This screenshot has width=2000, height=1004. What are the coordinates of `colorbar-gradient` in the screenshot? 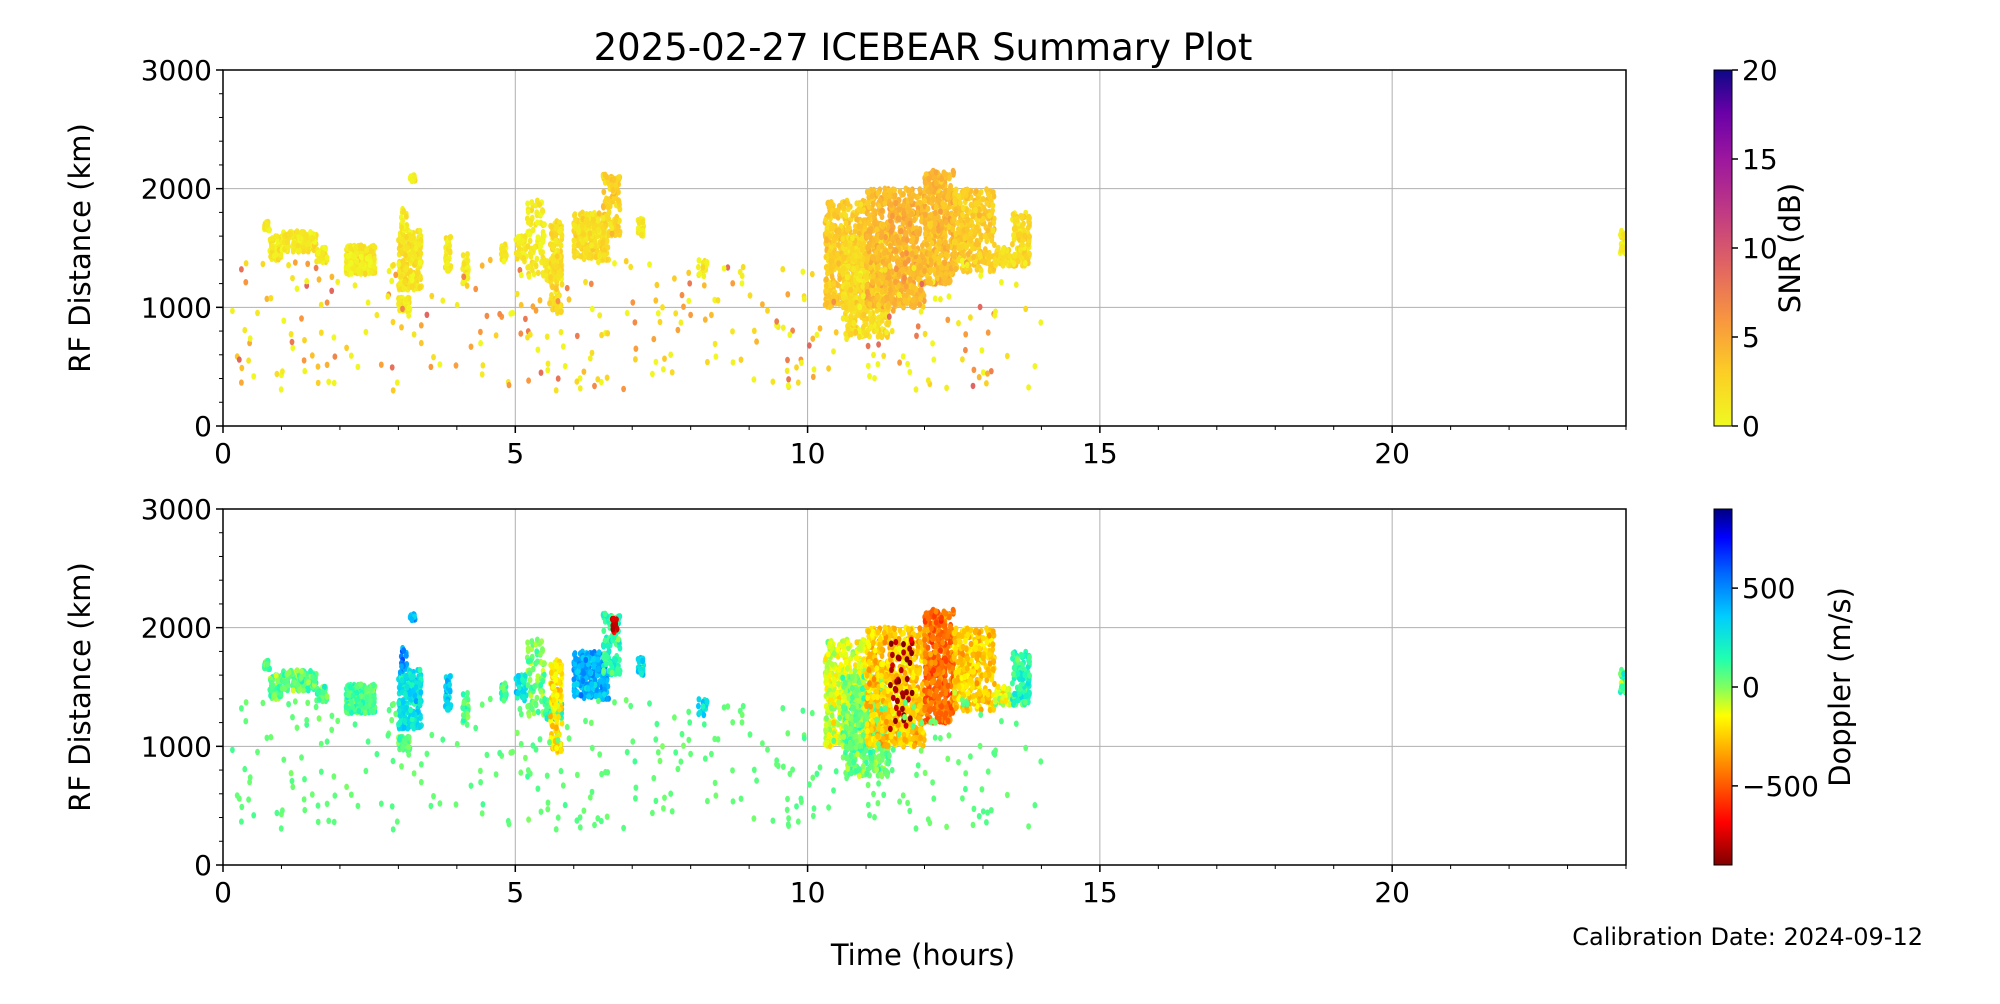 It's located at (1723, 248).